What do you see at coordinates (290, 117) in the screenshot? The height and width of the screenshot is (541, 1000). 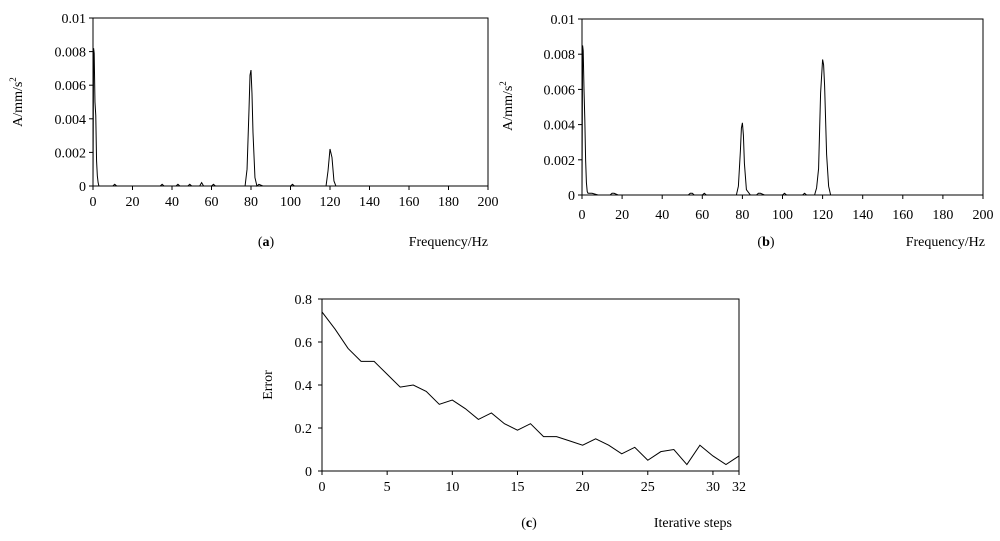 I see `panel-a-series-line` at bounding box center [290, 117].